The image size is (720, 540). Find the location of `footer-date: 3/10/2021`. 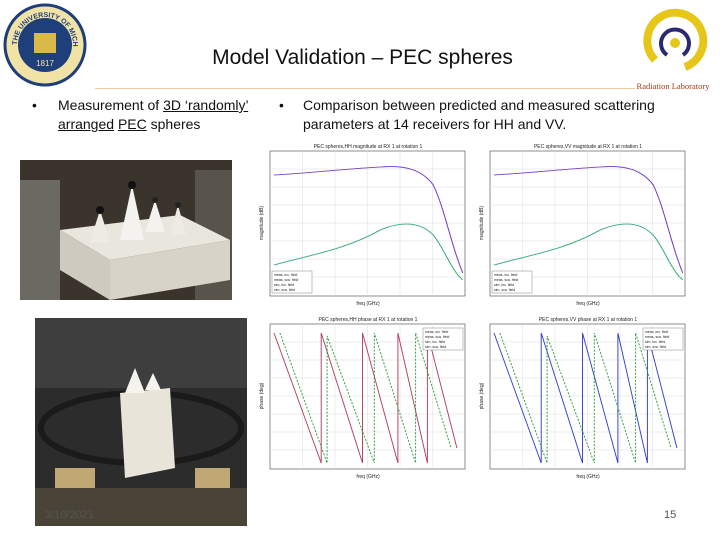

footer-date: 3/10/2021 is located at coordinates (69, 515).